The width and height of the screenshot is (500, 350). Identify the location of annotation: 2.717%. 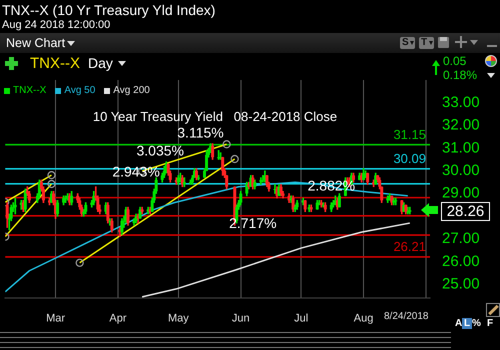
(253, 222).